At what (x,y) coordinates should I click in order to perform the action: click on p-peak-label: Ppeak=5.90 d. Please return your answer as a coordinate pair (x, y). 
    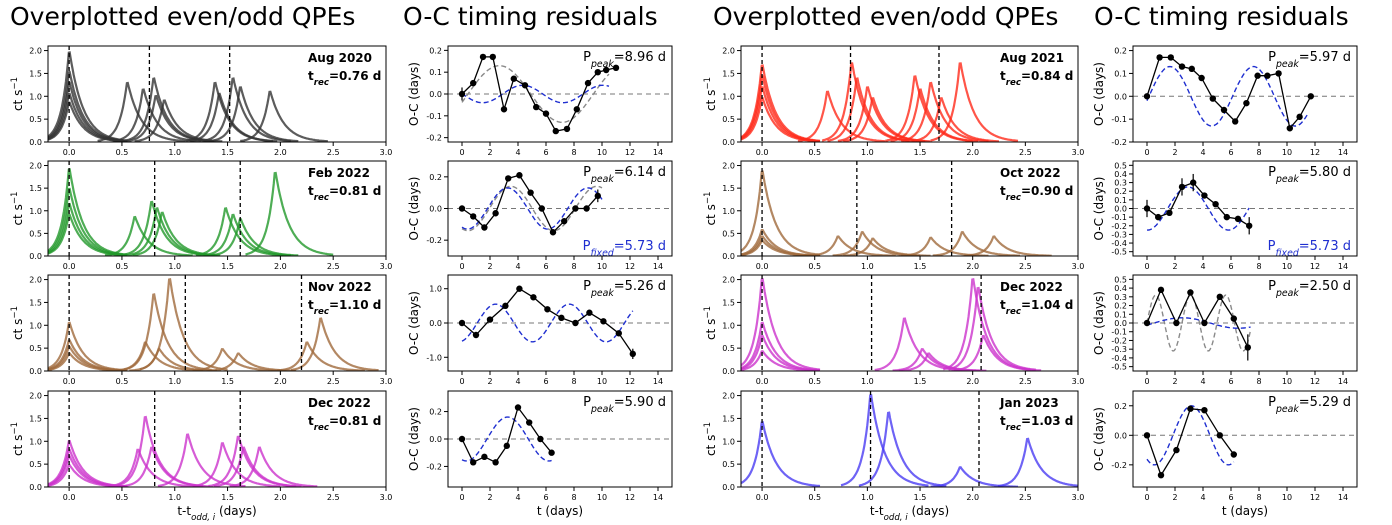
    Looking at the image, I should click on (624, 405).